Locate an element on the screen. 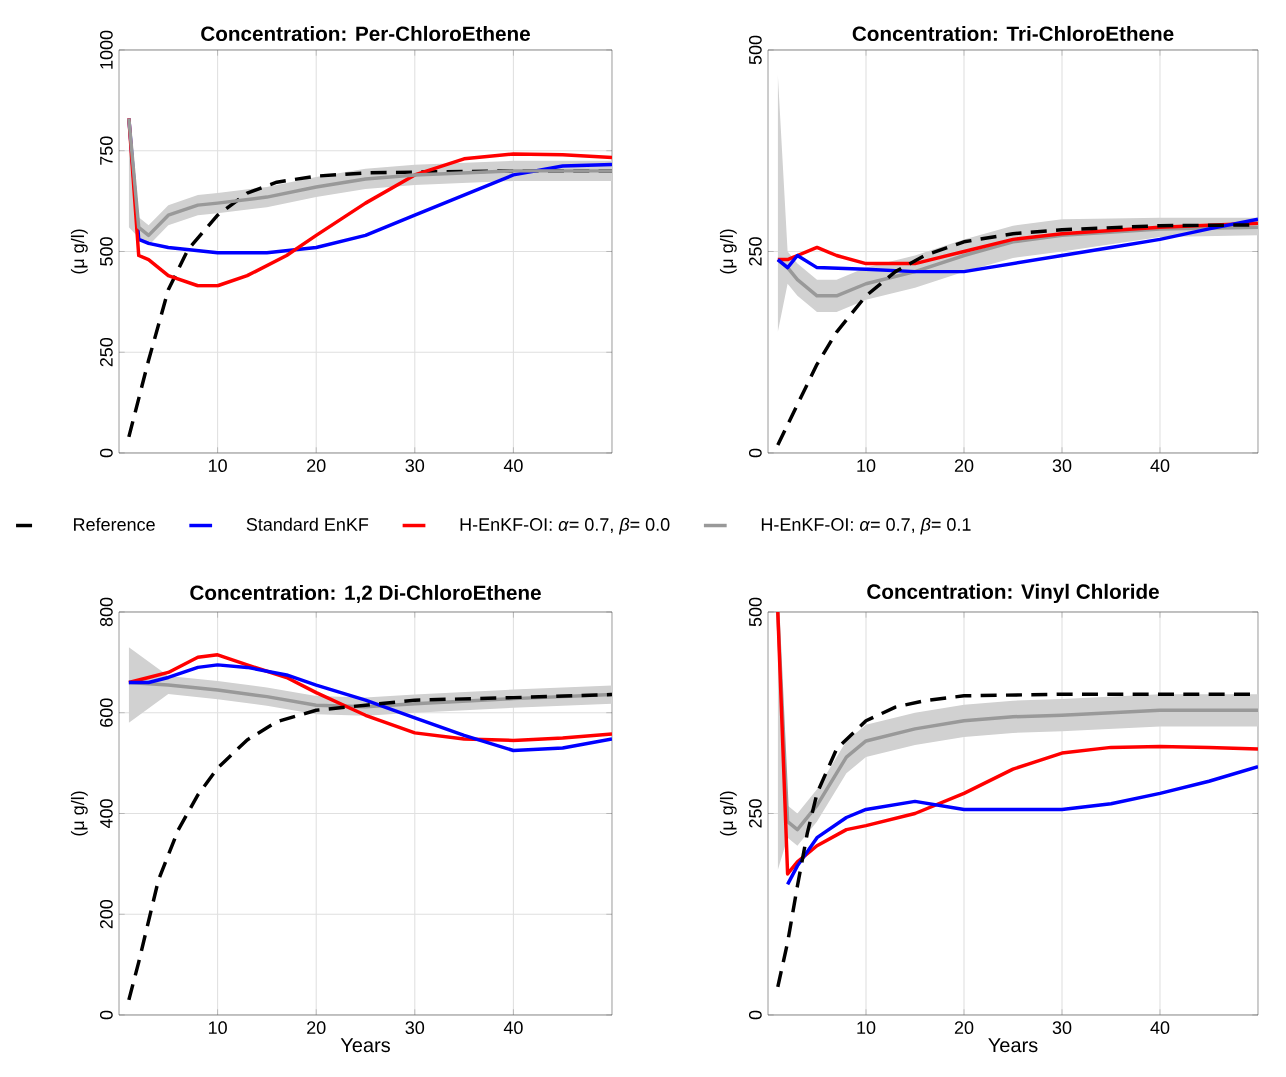  legend-label: Standard EnKF is located at coordinates (307, 524).